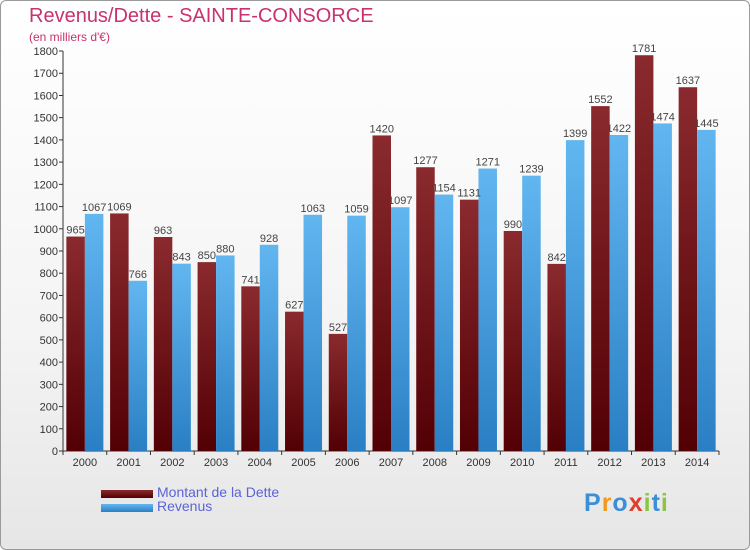 This screenshot has height=550, width=750. Describe the element at coordinates (46, 208) in the screenshot. I see `y-tick-label: 1100` at that location.